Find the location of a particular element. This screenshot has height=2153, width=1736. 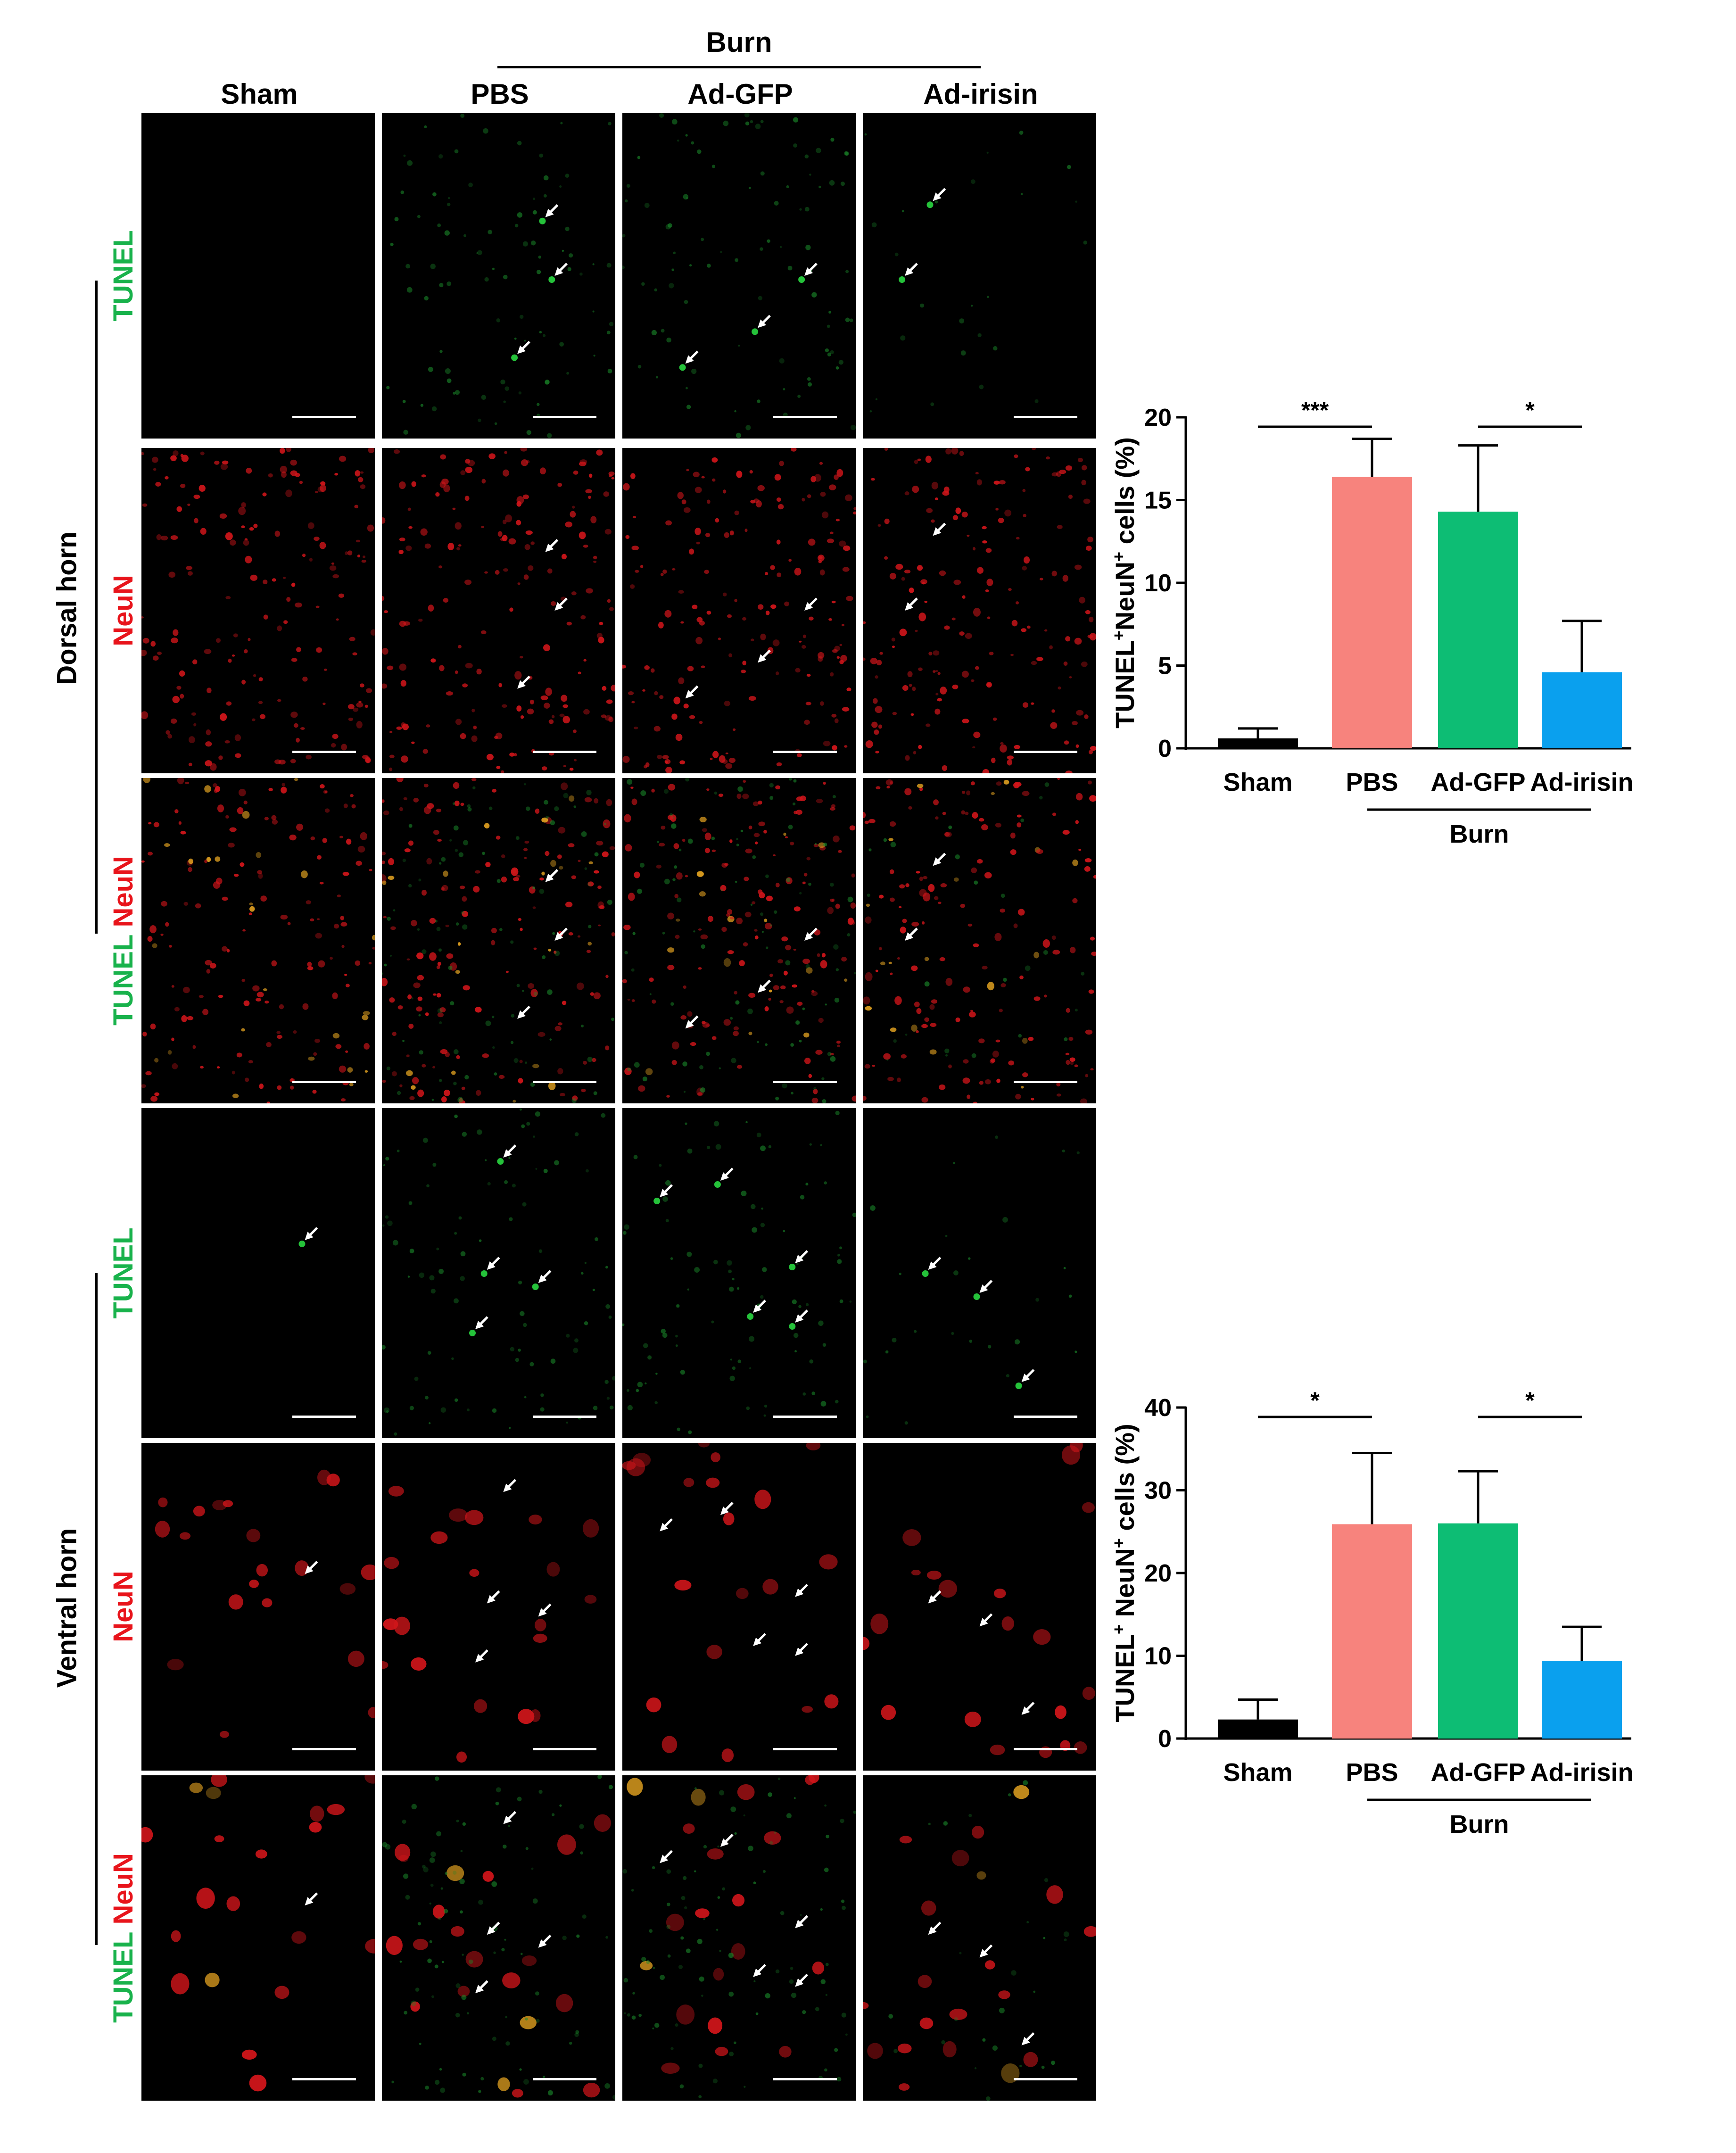

dorsal-horn-rule is located at coordinates (96, 607).